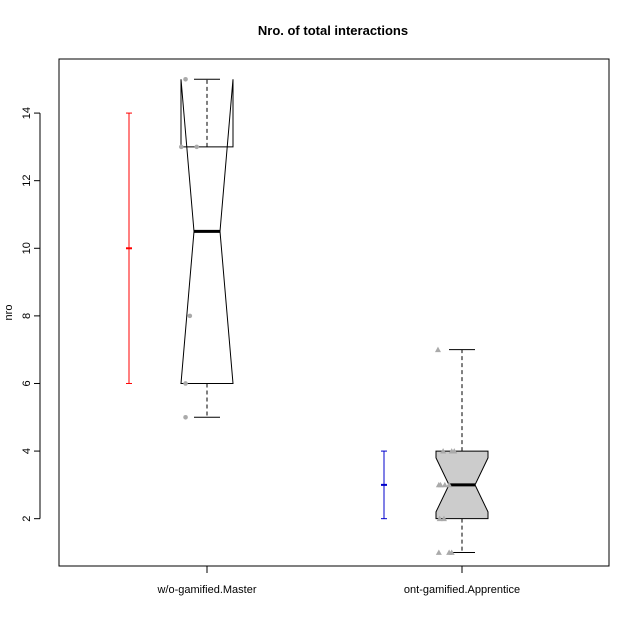  I want to click on y-tick-label: 8, so click(27, 316).